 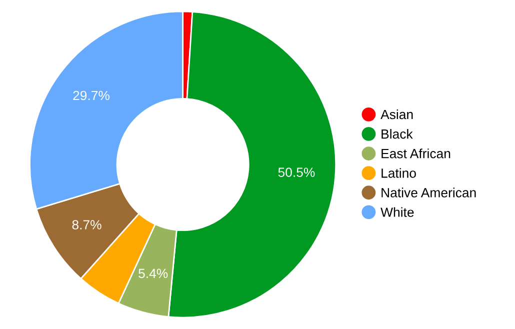 What do you see at coordinates (396, 114) in the screenshot?
I see `legend-label: Asian` at bounding box center [396, 114].